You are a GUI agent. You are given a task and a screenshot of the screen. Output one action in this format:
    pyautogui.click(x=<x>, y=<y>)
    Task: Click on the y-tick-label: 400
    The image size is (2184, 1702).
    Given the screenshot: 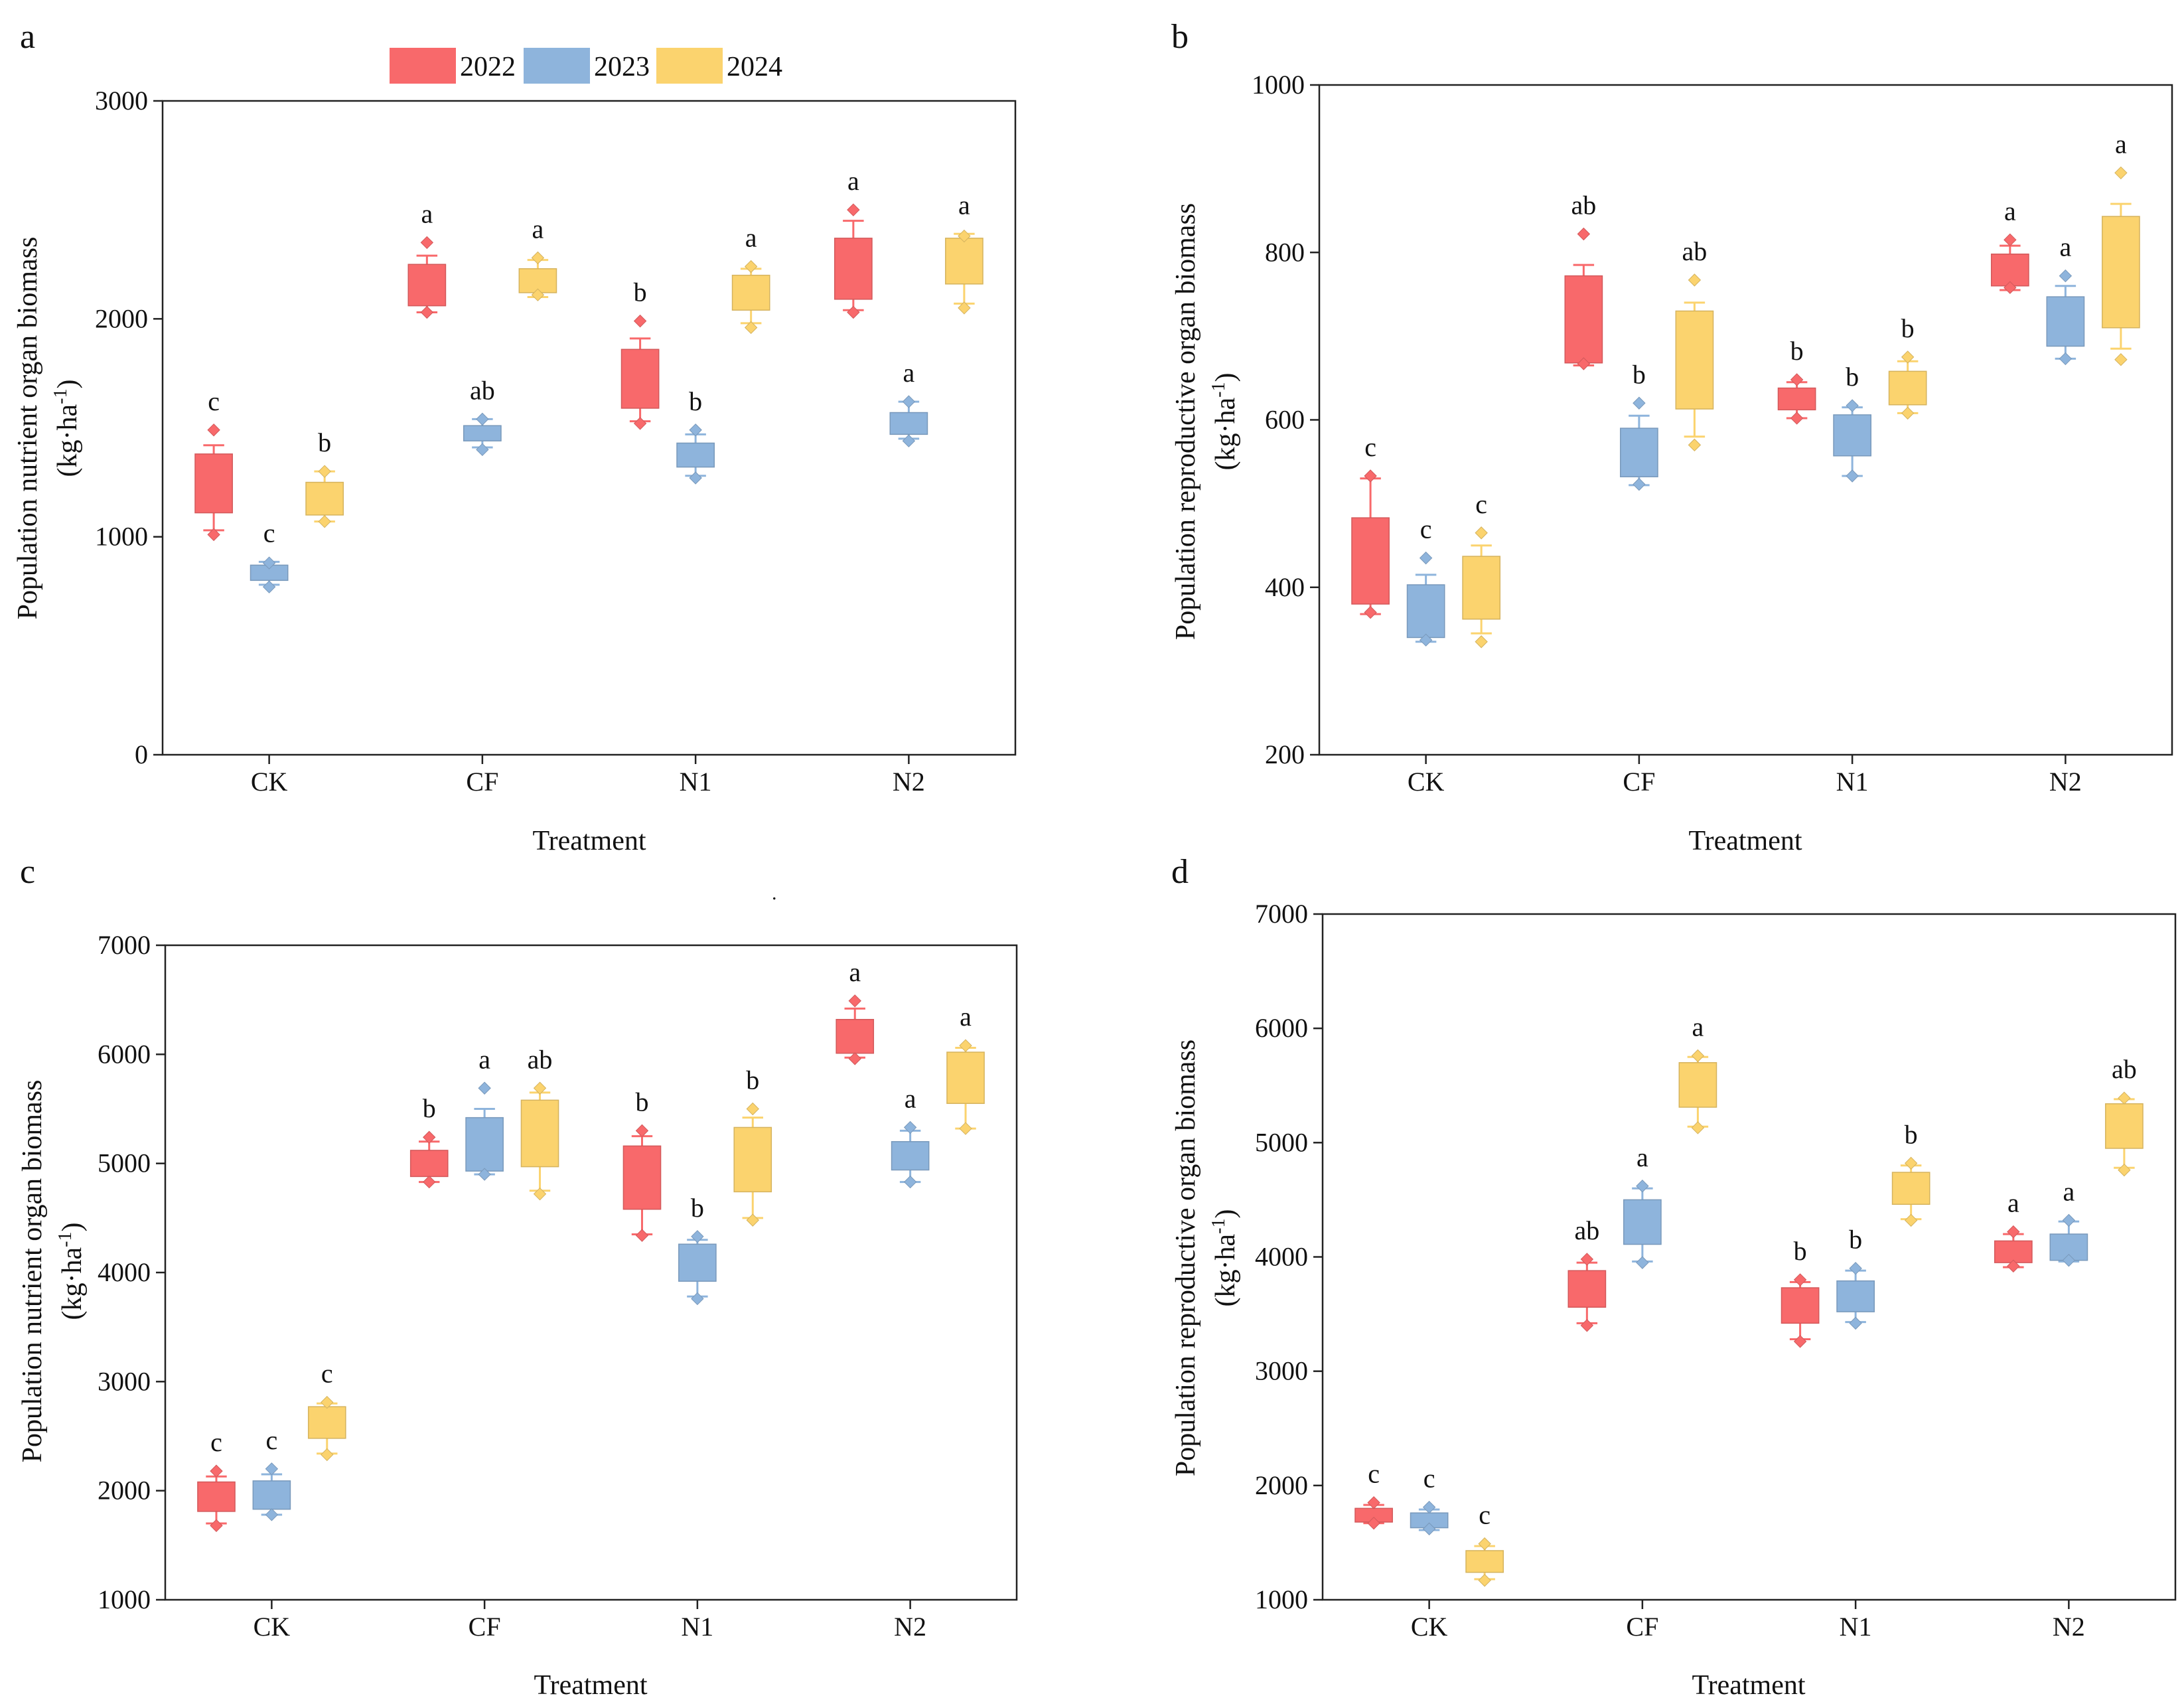 What is the action you would take?
    pyautogui.click(x=1285, y=587)
    